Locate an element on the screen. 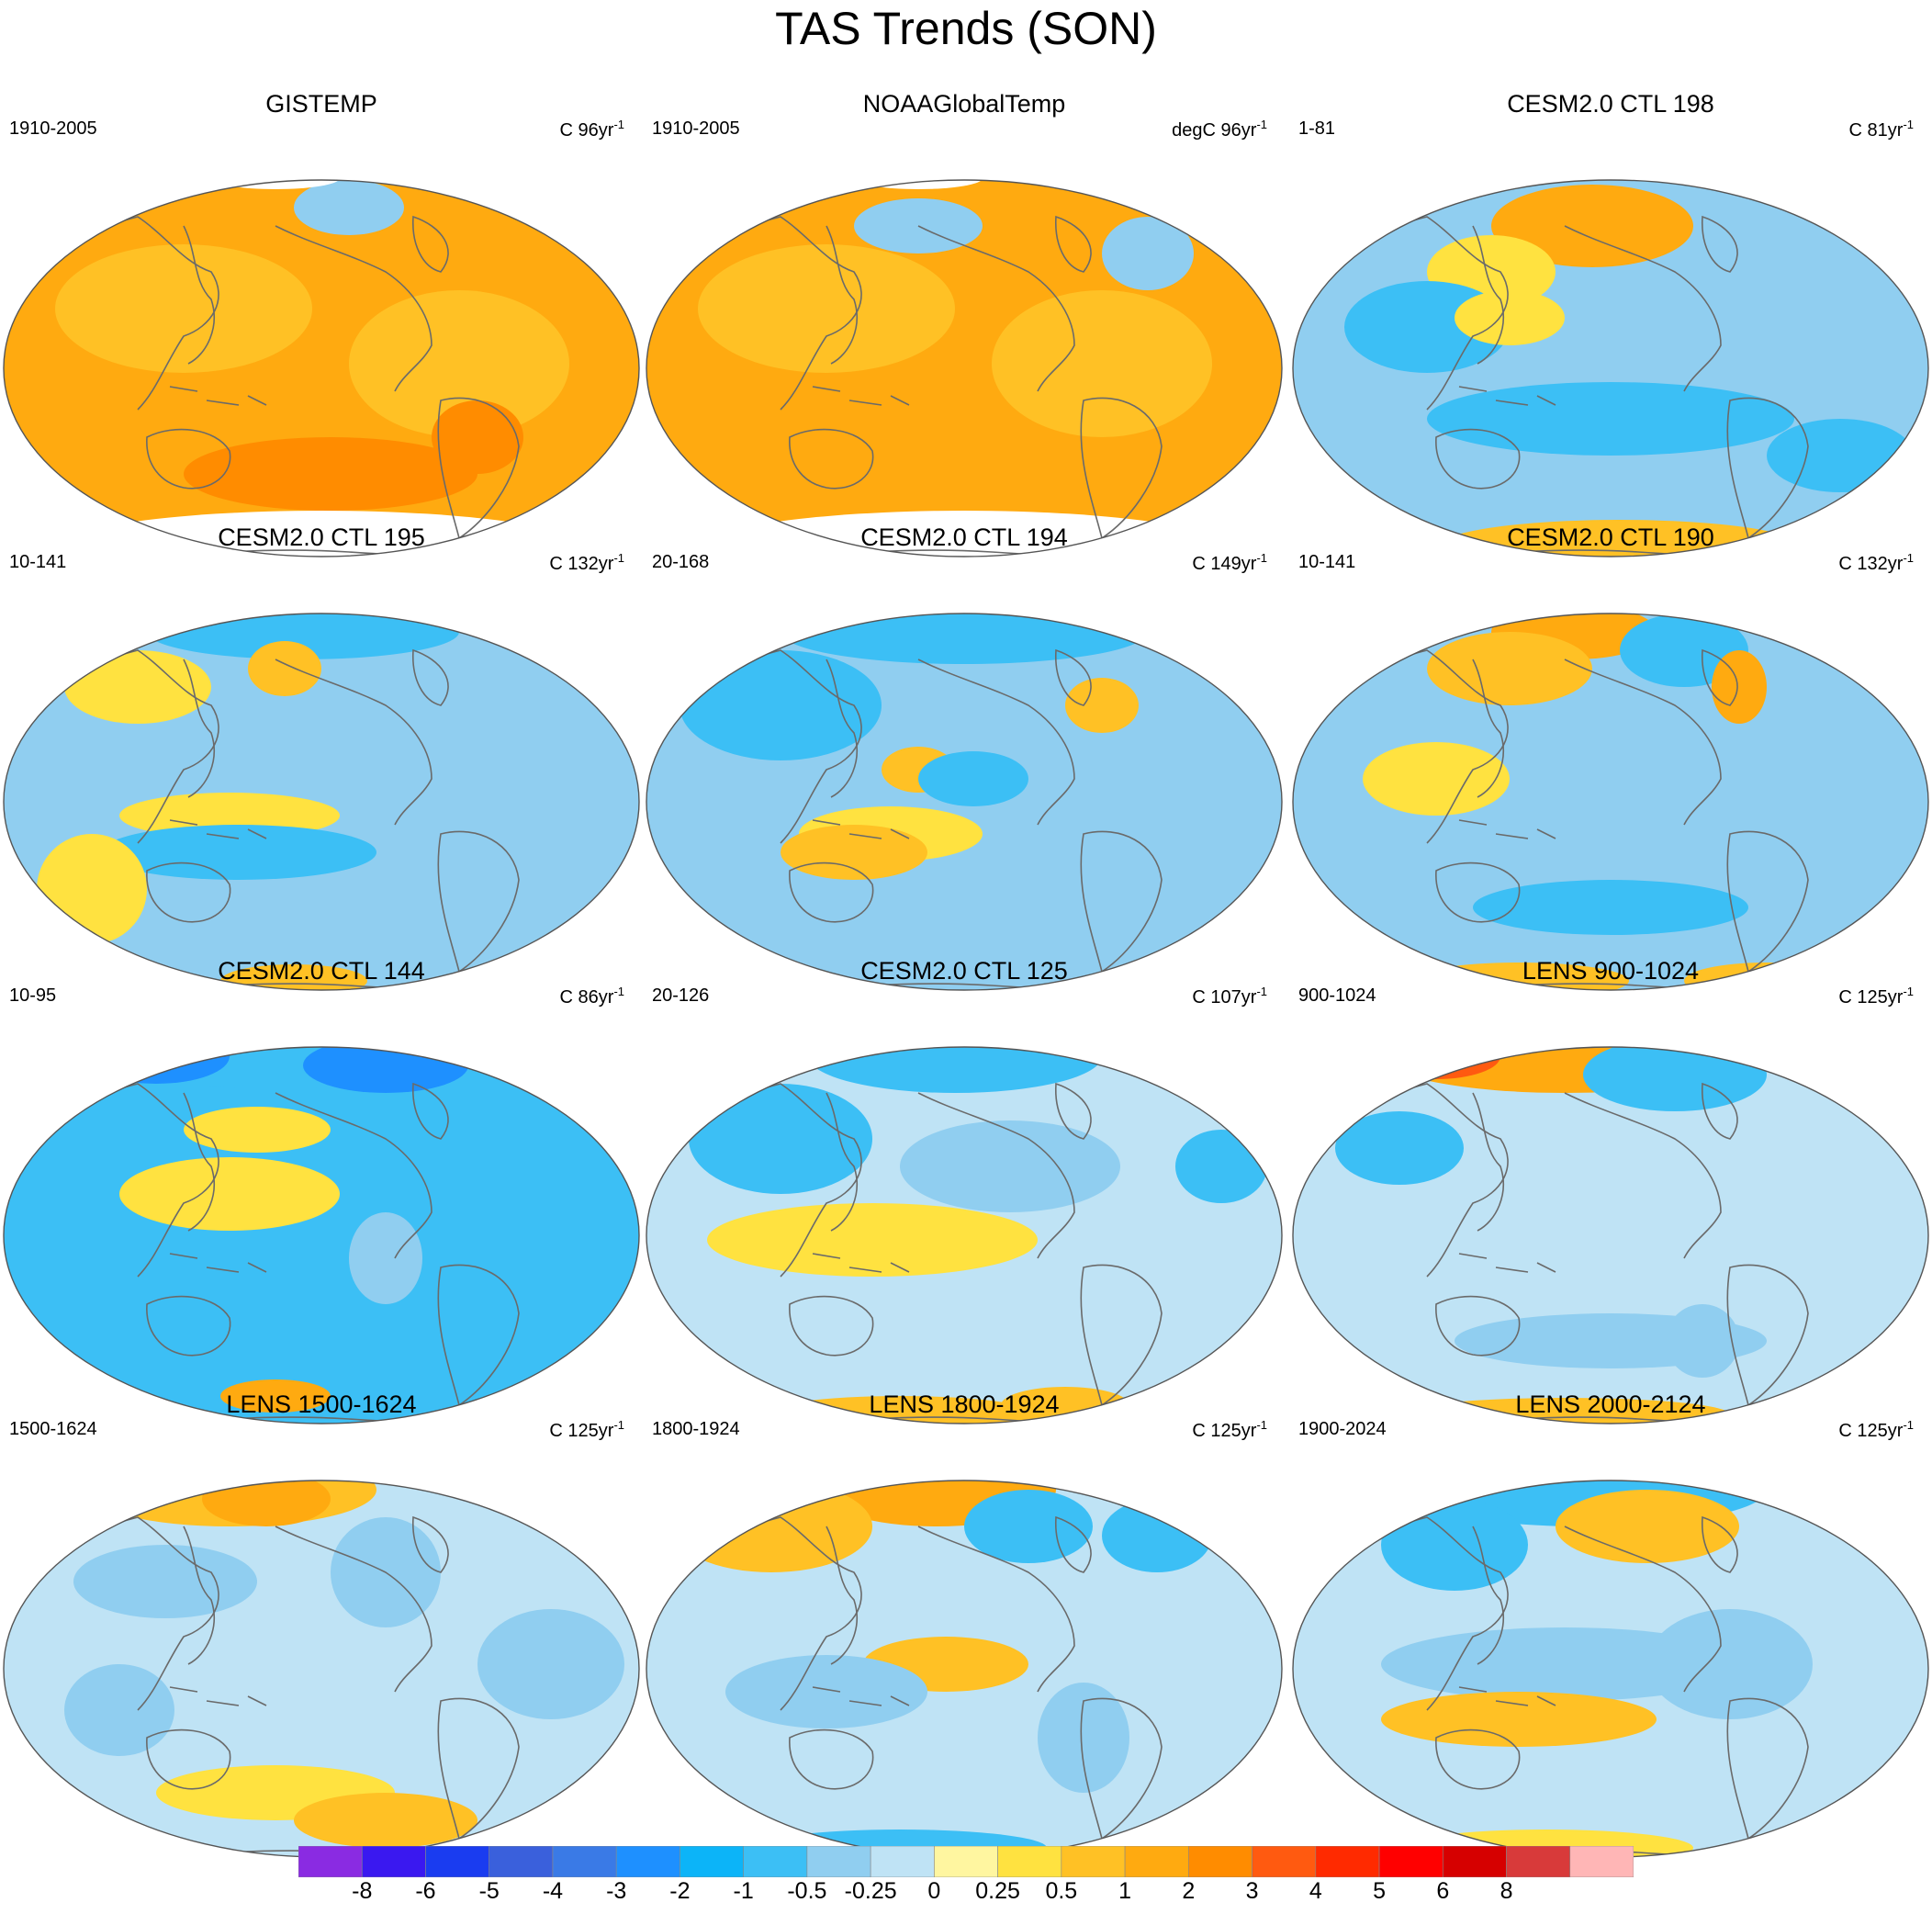  colorbar-tick-label: 4 is located at coordinates (1315, 1891).